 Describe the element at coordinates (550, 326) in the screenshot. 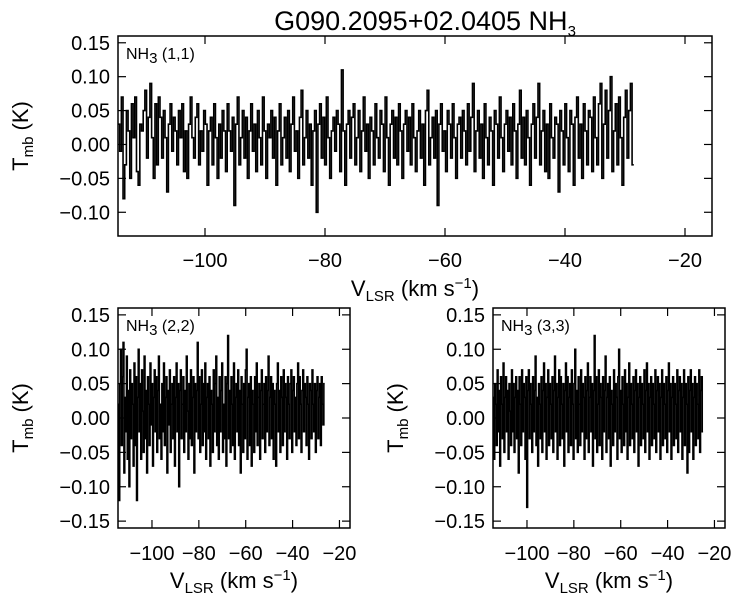

I see `transition-label-quantum-numbers: (3,3)` at that location.